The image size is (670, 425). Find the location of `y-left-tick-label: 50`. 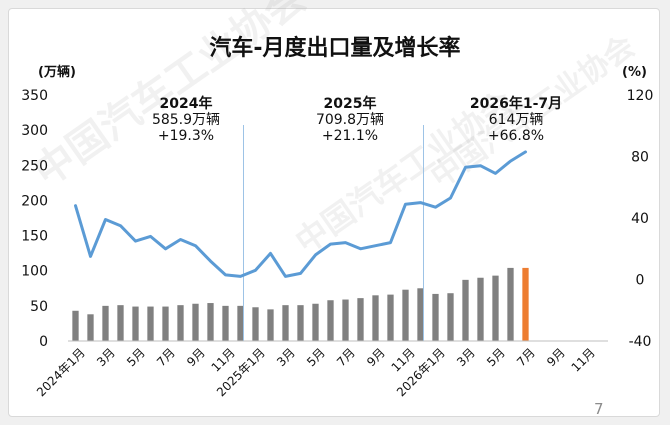

y-left-tick-label: 50 is located at coordinates (39, 307).